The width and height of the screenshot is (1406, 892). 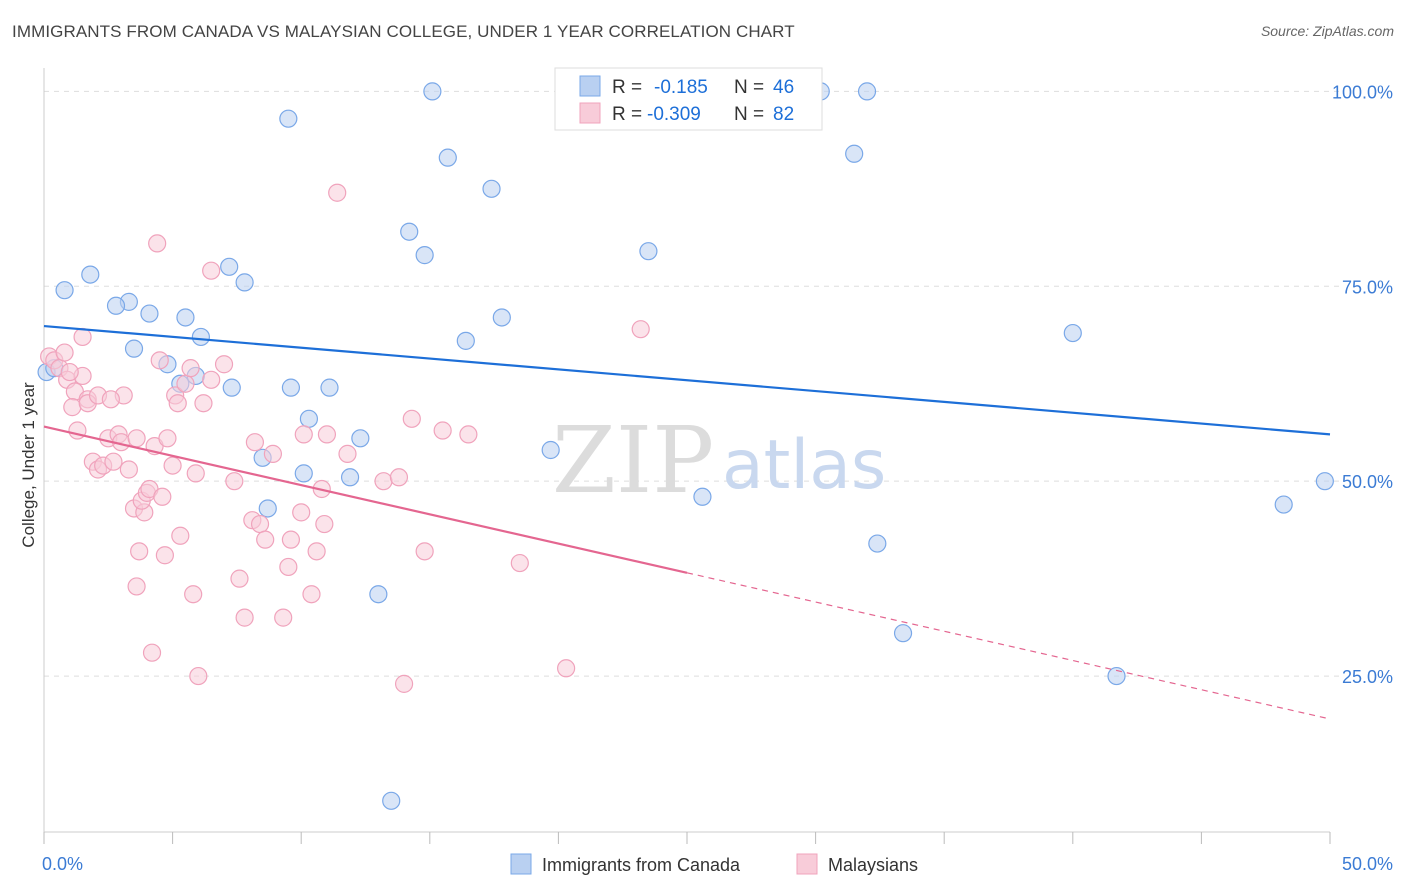 What do you see at coordinates (590, 113) in the screenshot?
I see `stats-swatch-malaysians` at bounding box center [590, 113].